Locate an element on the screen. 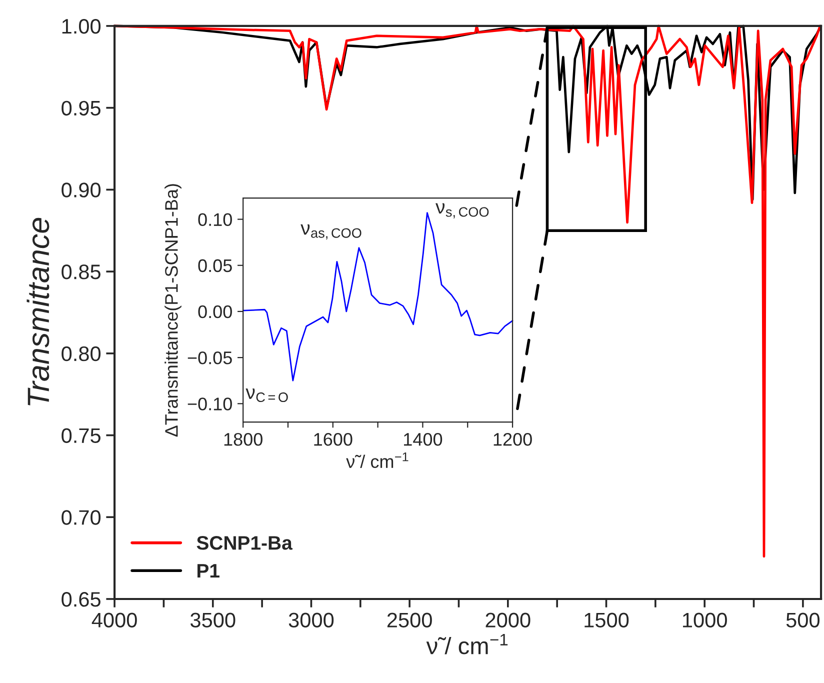 This screenshot has height=683, width=824. x-tick-label: 1600 is located at coordinates (333, 439).